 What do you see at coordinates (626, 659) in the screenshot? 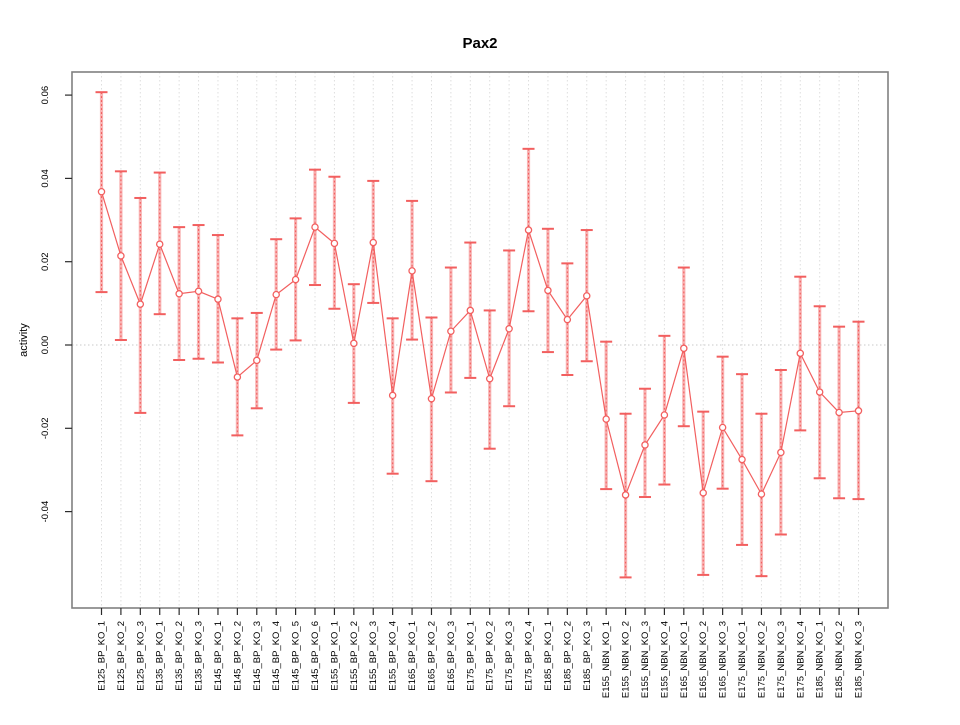
I see `x-tick-label: E155_NBN_KO_2` at bounding box center [626, 659].